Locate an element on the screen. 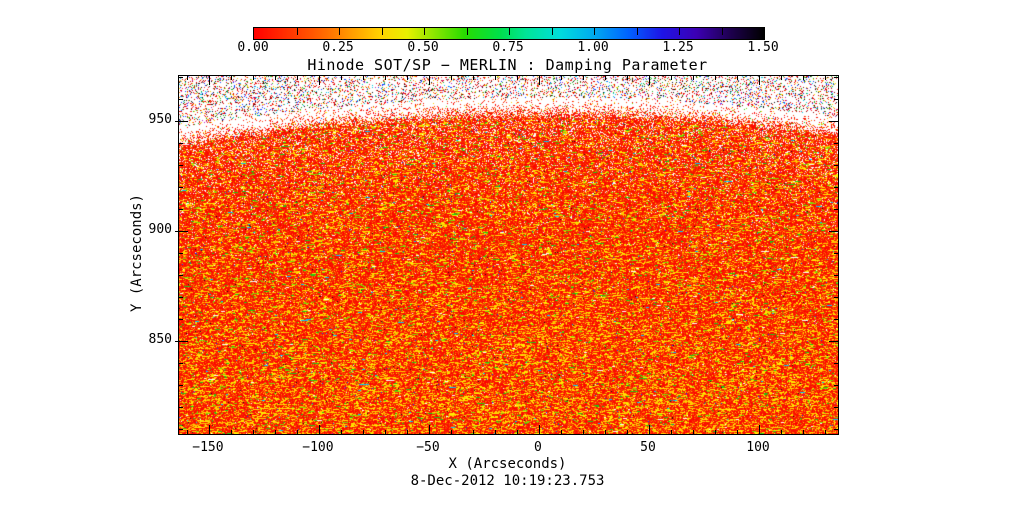 Image resolution: width=1015 pixels, height=512 pixels. x-tick-label: 0 is located at coordinates (538, 447).